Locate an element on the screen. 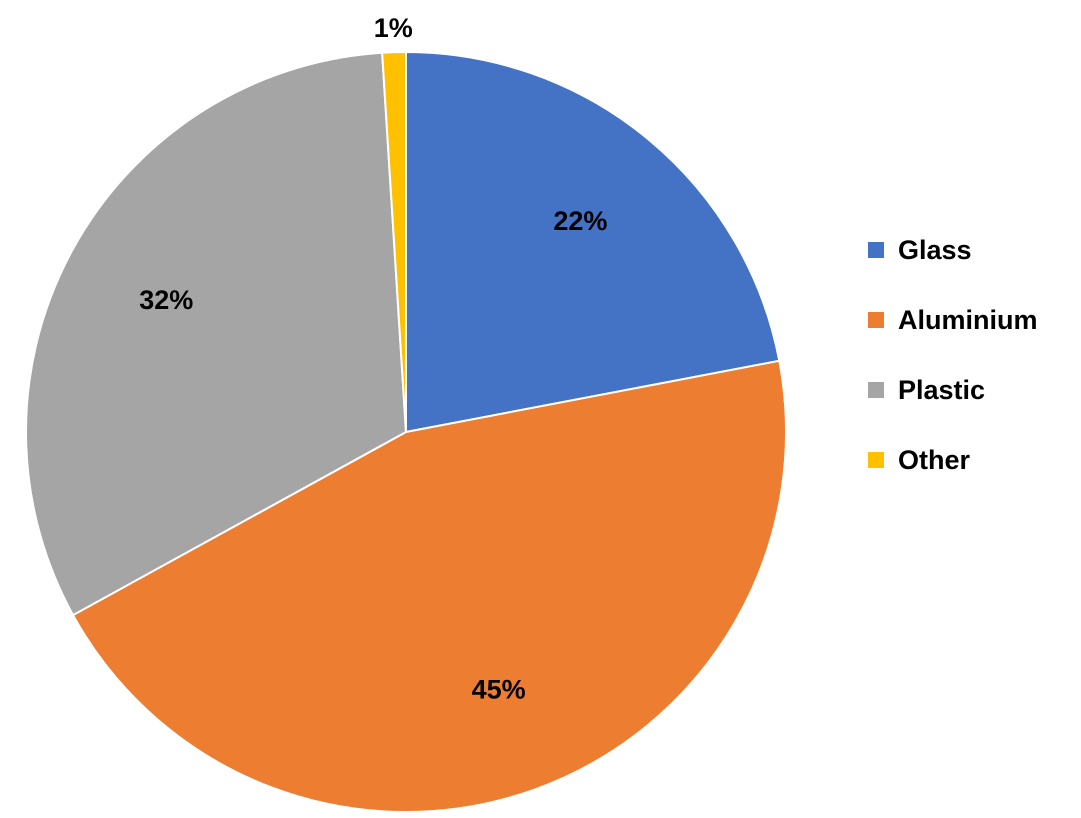 The width and height of the screenshot is (1081, 818). legend: Glass Aluminium Plastic Other is located at coordinates (953, 355).